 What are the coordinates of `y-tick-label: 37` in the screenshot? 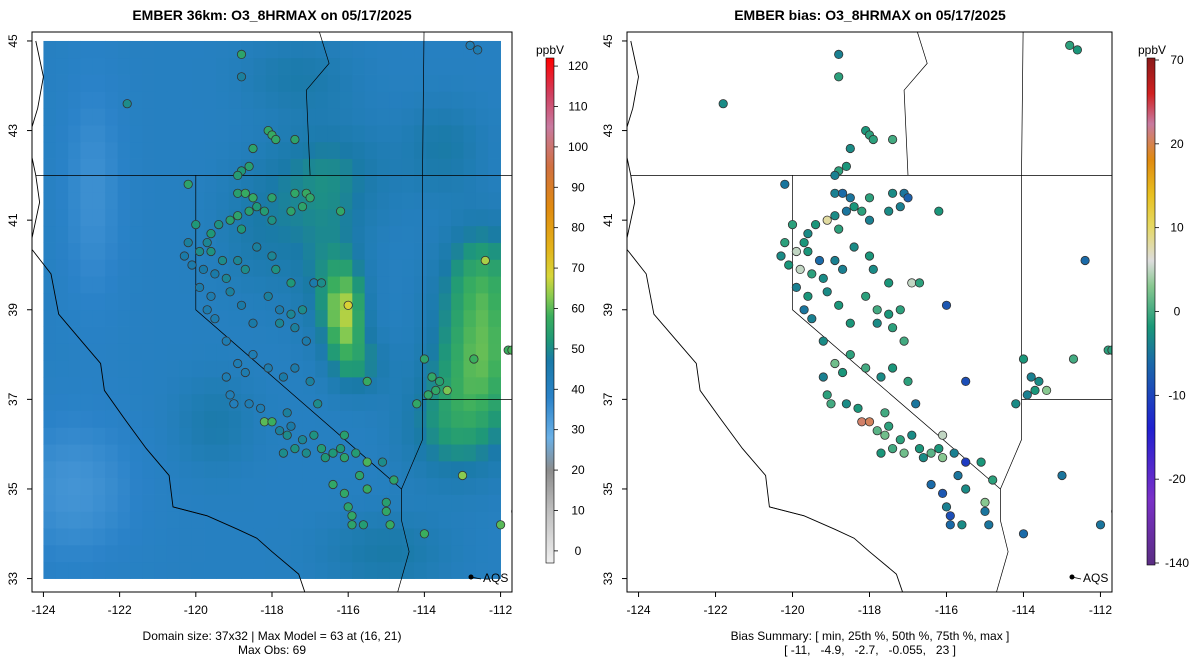 It's located at (13, 399).